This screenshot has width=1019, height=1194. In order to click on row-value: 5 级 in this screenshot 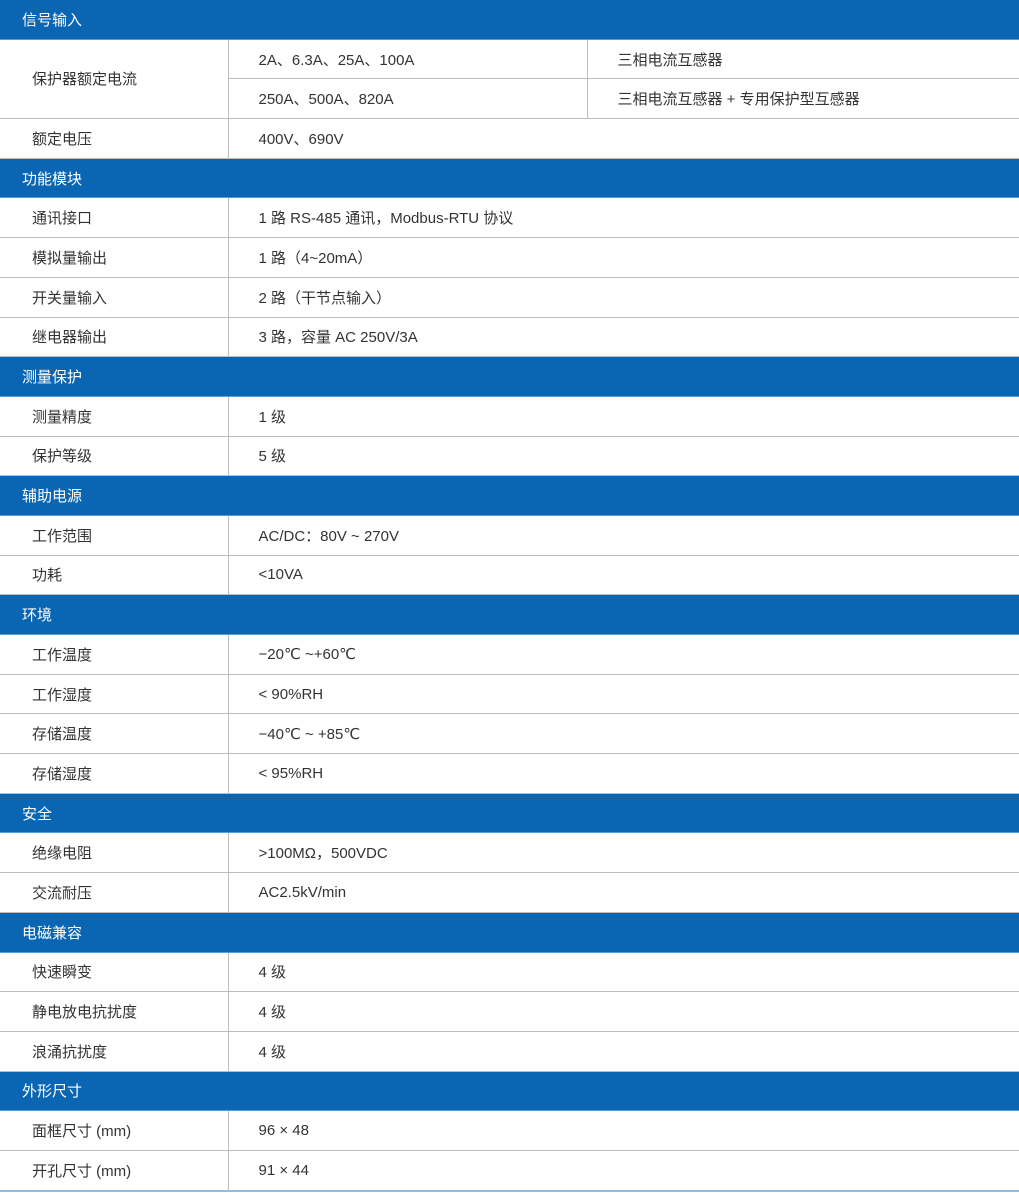, I will do `click(623, 456)`.